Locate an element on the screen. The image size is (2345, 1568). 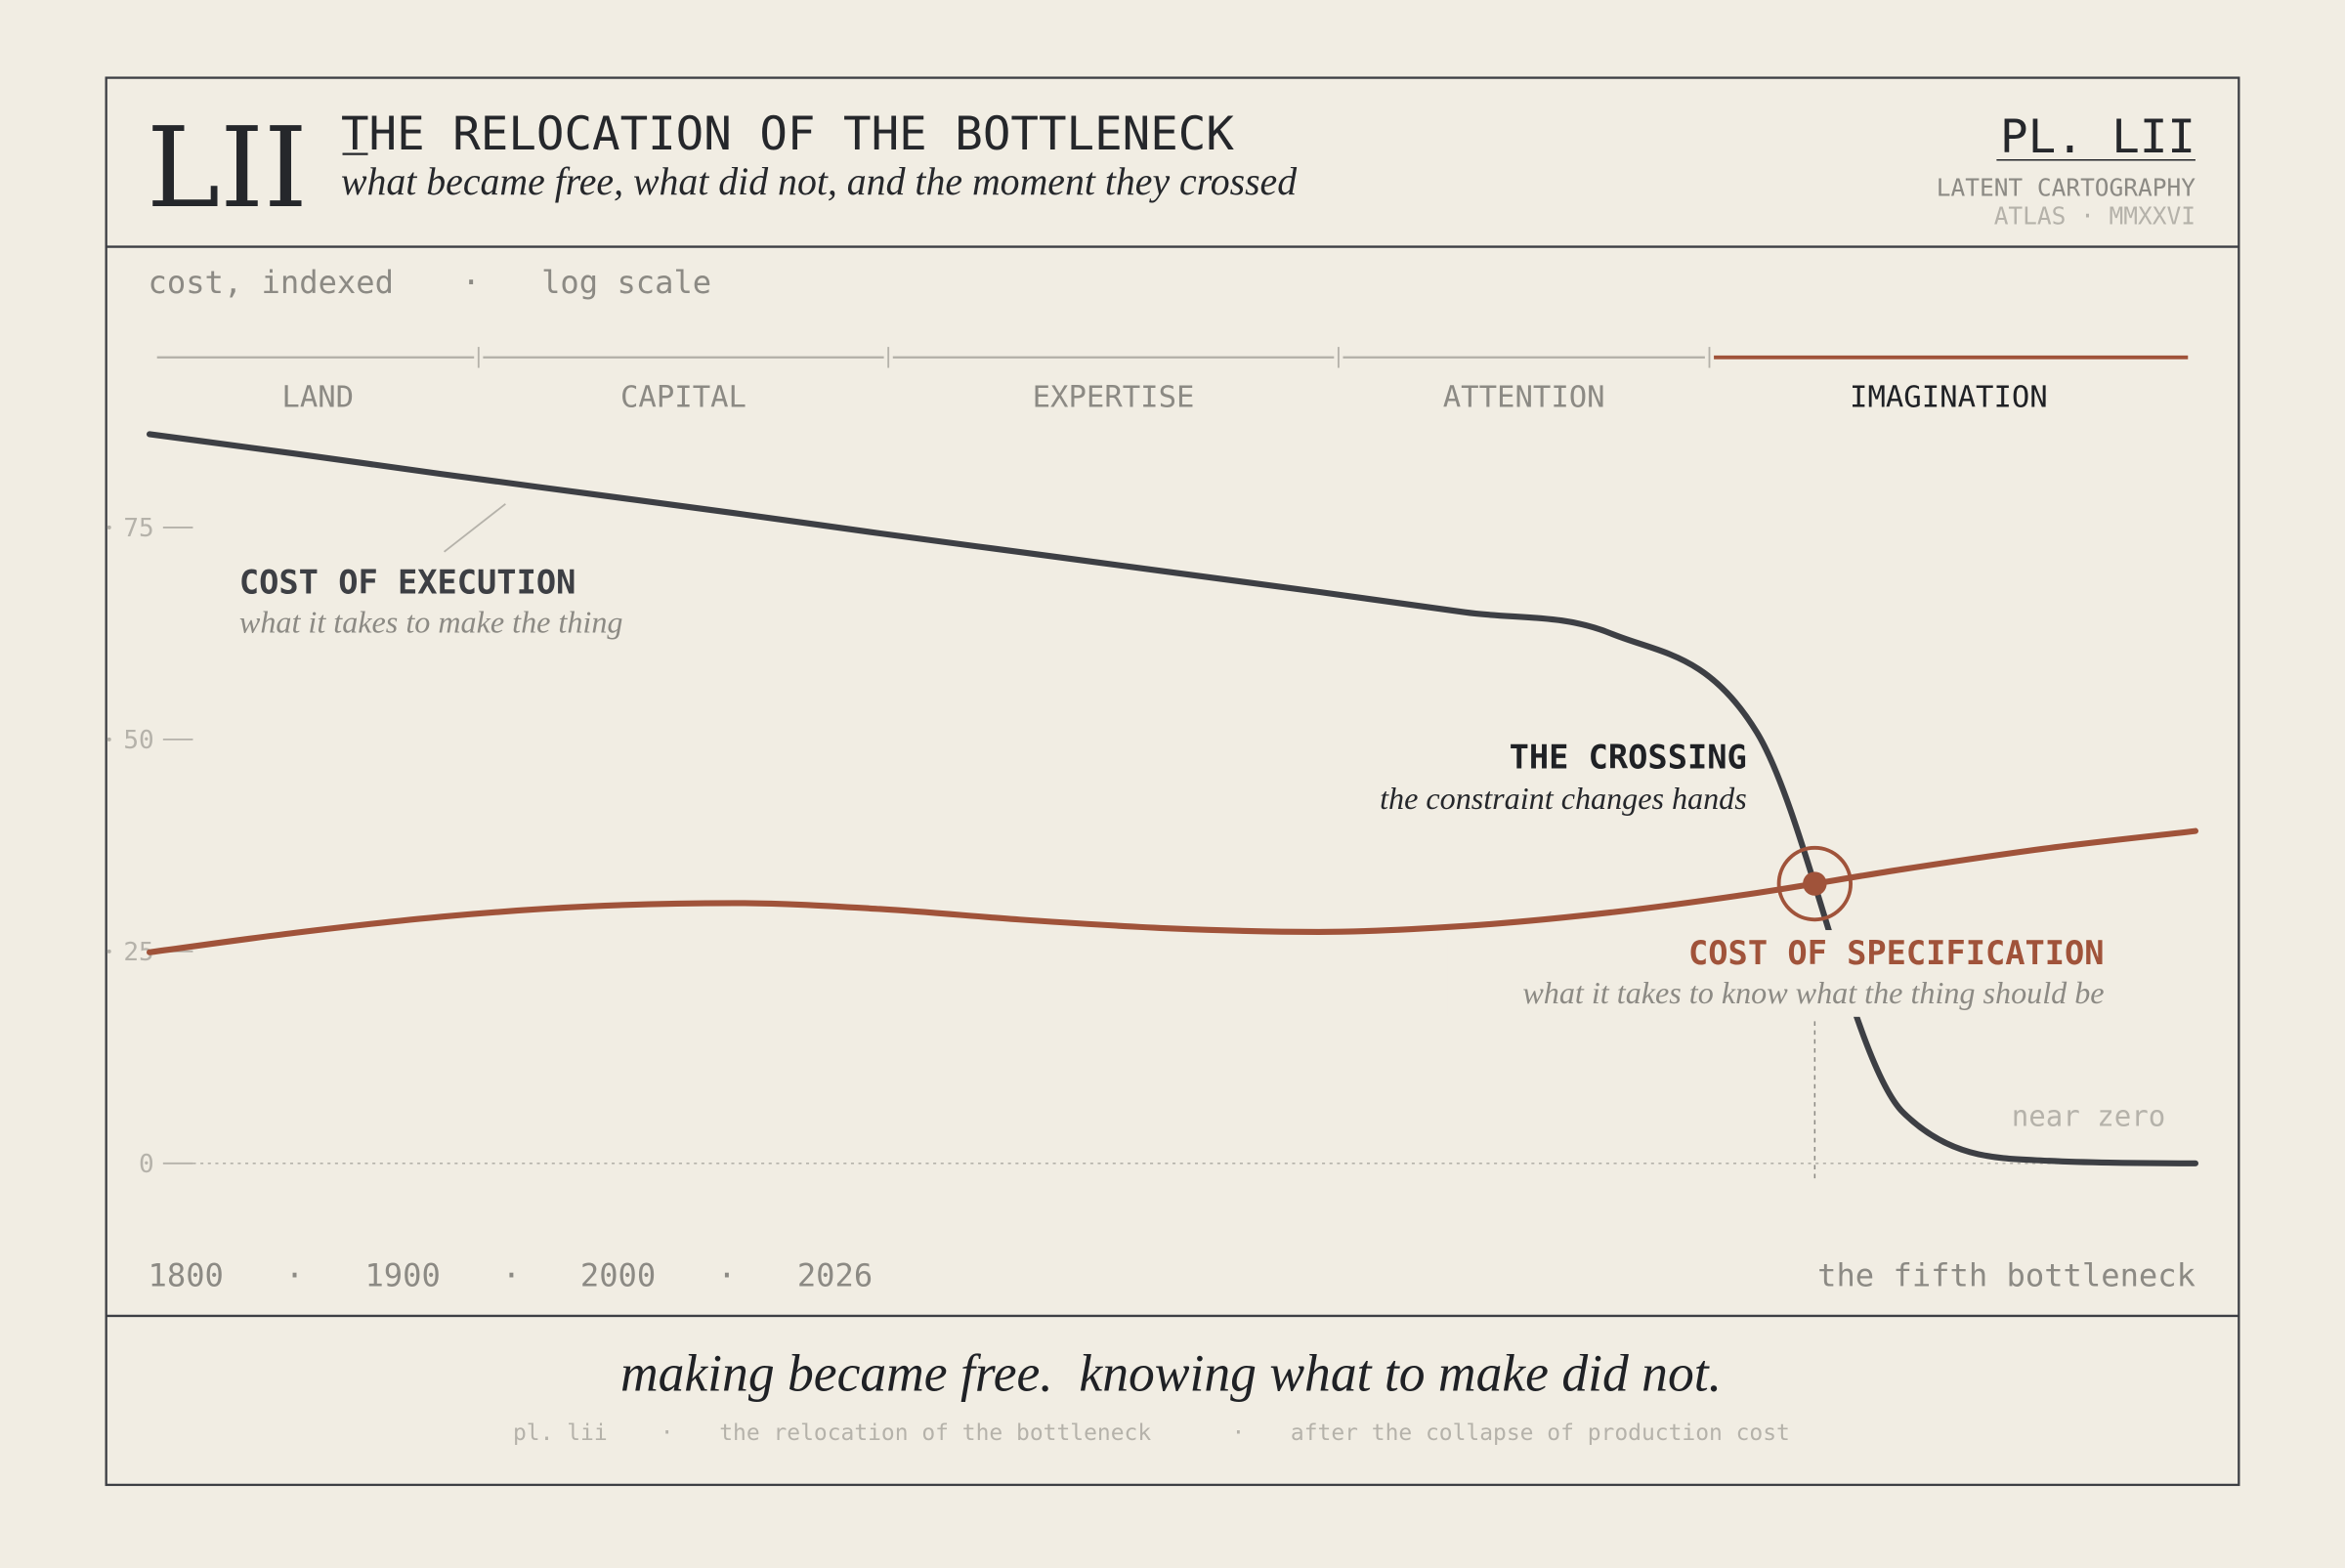
atlas: ATLAS · MMXXVI is located at coordinates (2095, 216).